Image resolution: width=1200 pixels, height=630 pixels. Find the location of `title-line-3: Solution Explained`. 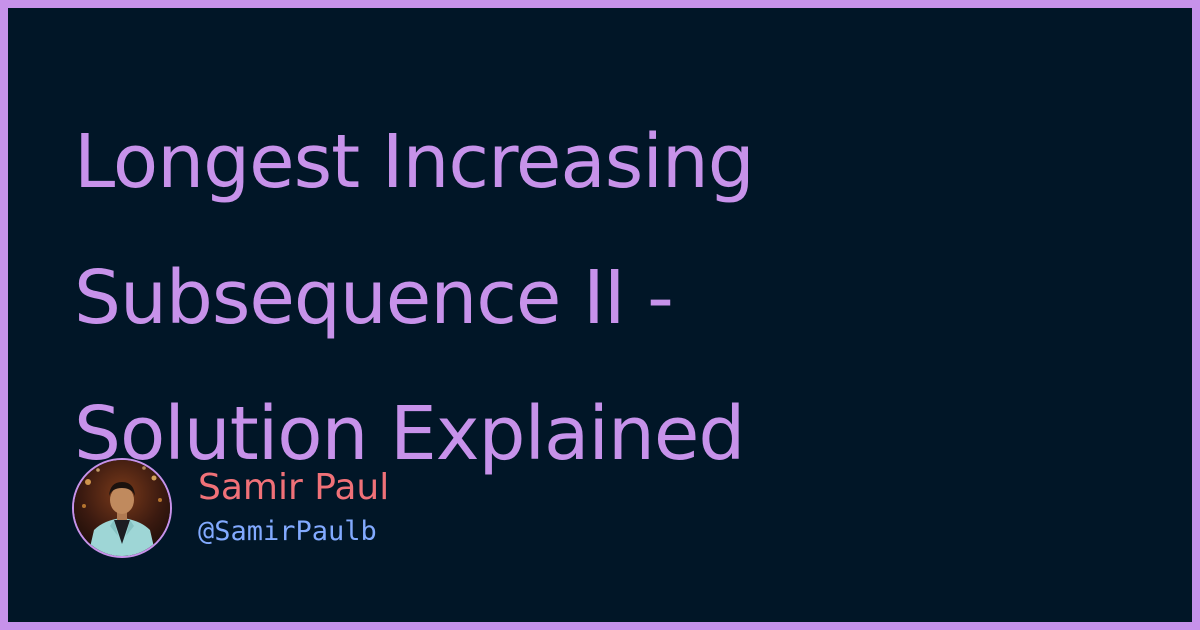

title-line-3: Solution Explained is located at coordinates (409, 434).